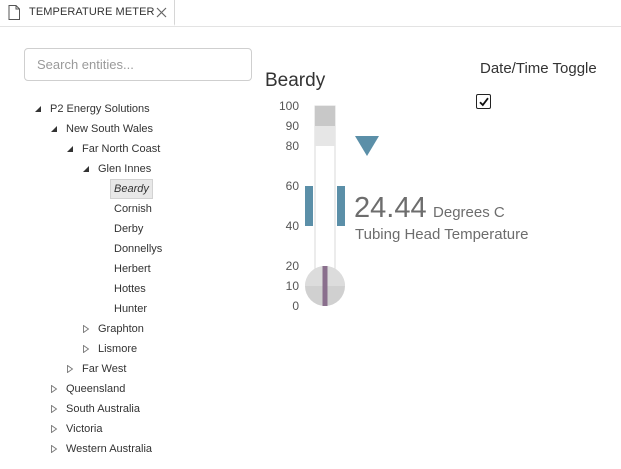 This screenshot has height=469, width=621. What do you see at coordinates (138, 249) in the screenshot?
I see `tree-item-label: Donnellys` at bounding box center [138, 249].